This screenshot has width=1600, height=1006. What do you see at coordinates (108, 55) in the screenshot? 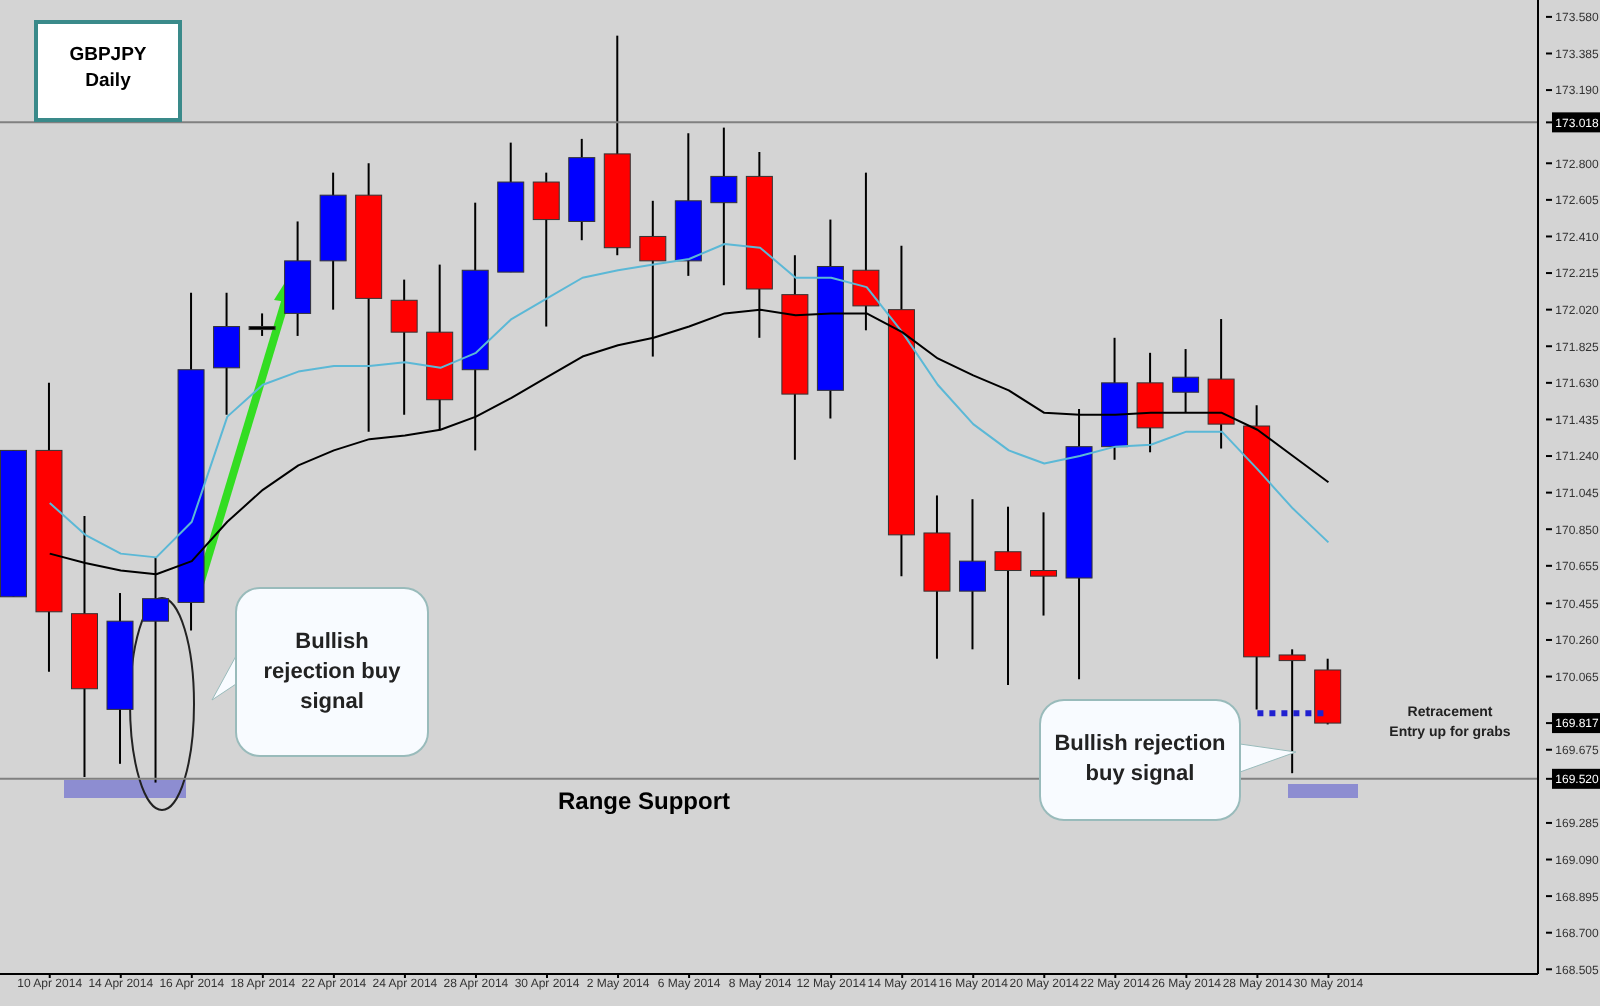
I see `text: GBPJPY` at bounding box center [108, 55].